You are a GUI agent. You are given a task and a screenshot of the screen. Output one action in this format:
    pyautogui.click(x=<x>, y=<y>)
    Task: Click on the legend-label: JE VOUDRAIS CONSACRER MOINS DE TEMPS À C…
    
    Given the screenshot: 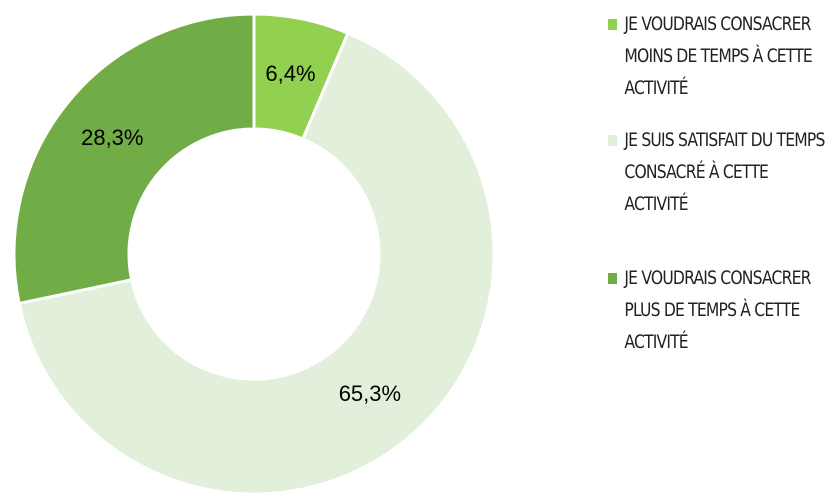 What is the action you would take?
    pyautogui.click(x=718, y=56)
    